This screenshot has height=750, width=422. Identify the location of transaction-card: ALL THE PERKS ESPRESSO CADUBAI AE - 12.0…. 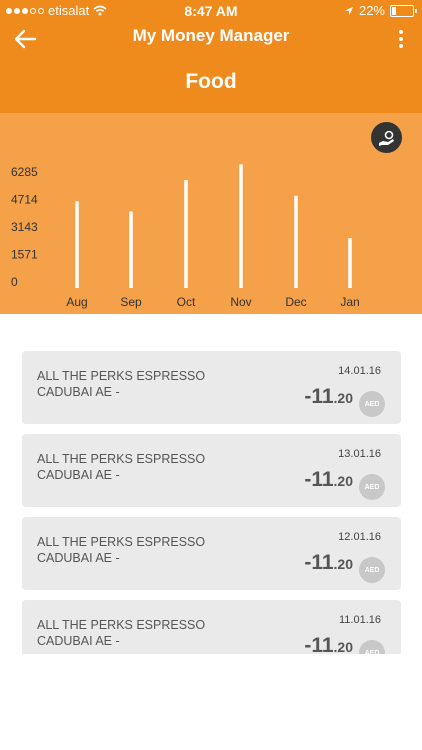
(211, 553).